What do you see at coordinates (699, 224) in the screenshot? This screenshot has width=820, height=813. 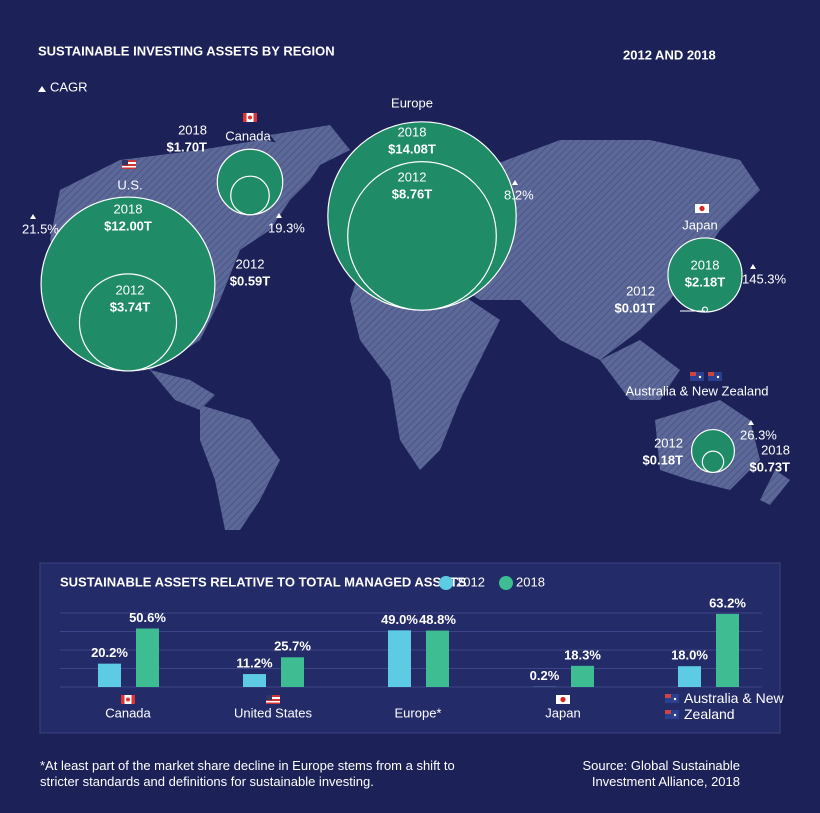 I see `region-name: Japan` at bounding box center [699, 224].